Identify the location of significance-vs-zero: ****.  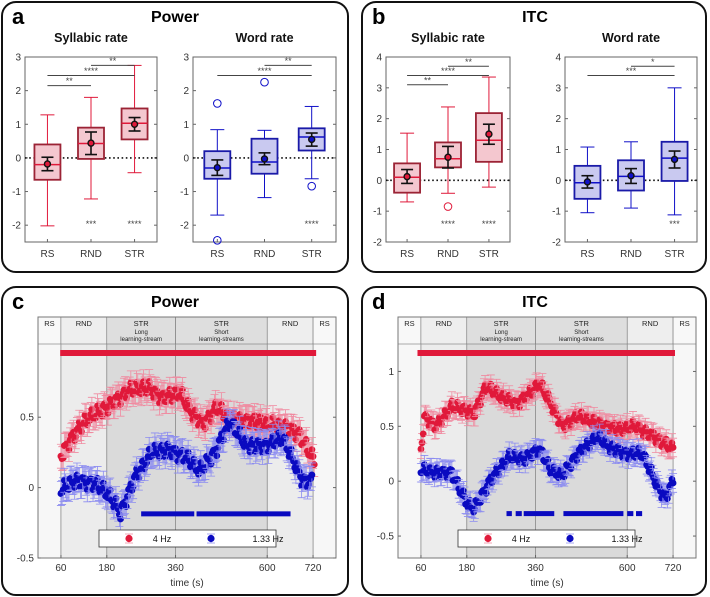
(448, 224).